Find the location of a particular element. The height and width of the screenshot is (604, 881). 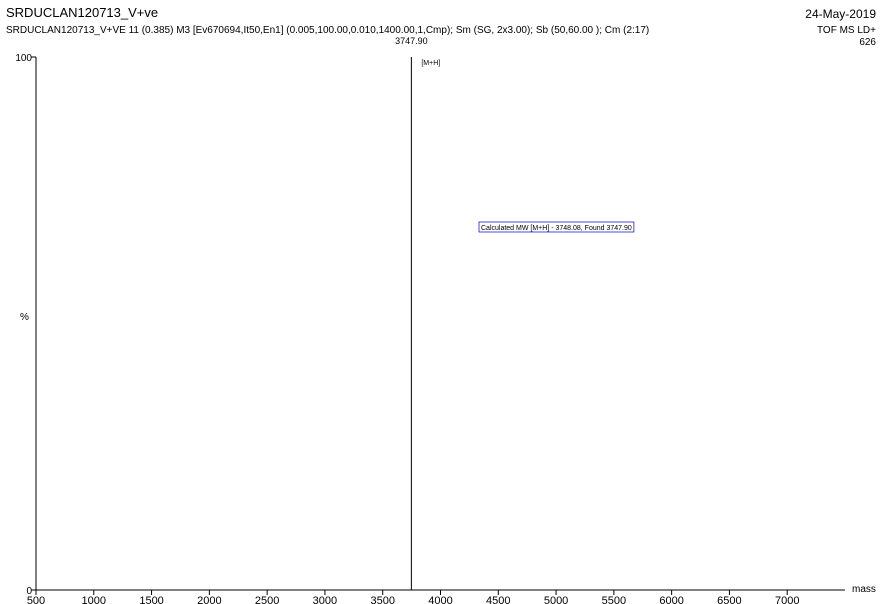

x-tick-label: 3500 is located at coordinates (382, 599).